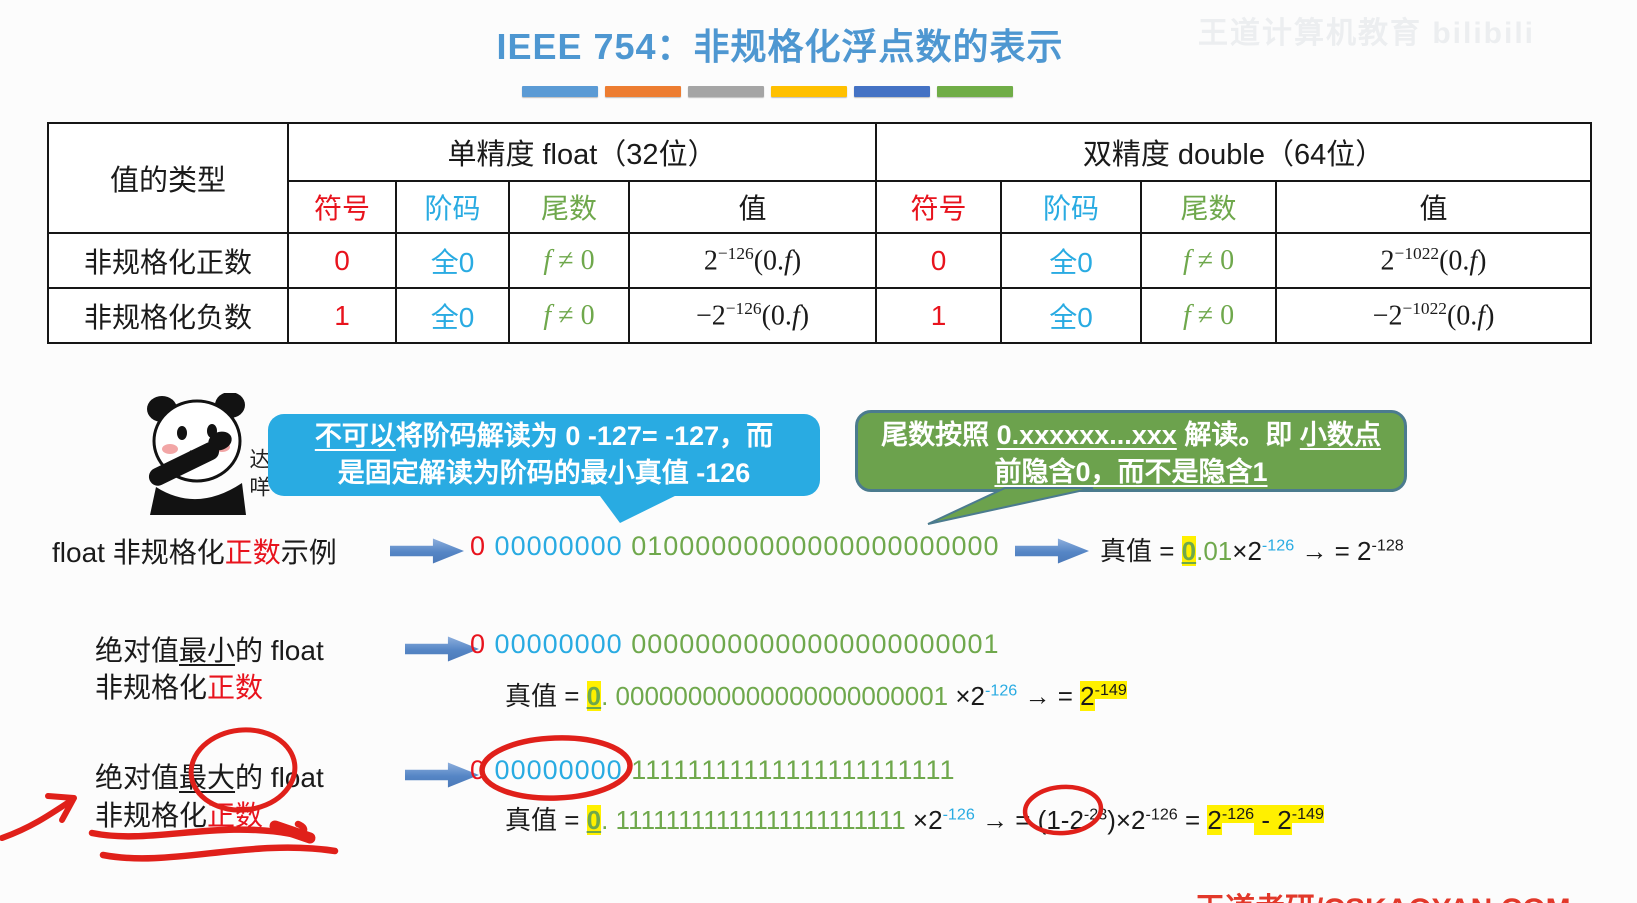 Image resolution: width=1637 pixels, height=903 pixels. What do you see at coordinates (752, 207) in the screenshot?
I see `subheader-float-value: 值` at bounding box center [752, 207].